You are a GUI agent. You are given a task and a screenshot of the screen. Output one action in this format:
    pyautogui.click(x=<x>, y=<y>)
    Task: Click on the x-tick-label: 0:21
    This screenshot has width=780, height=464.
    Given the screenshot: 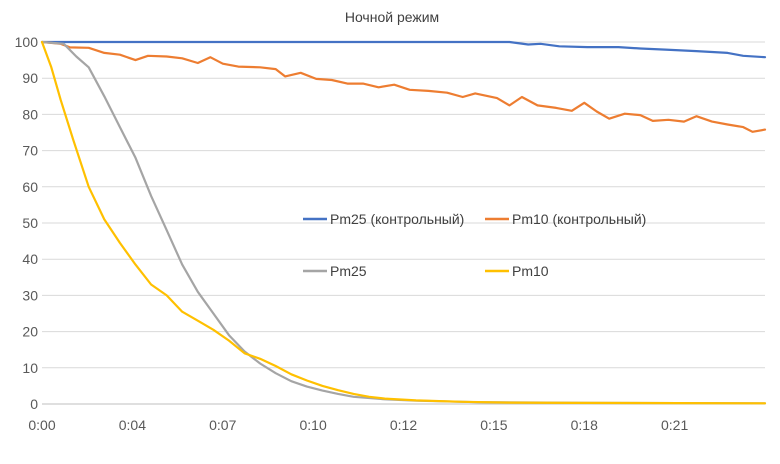 What is the action you would take?
    pyautogui.click(x=674, y=425)
    